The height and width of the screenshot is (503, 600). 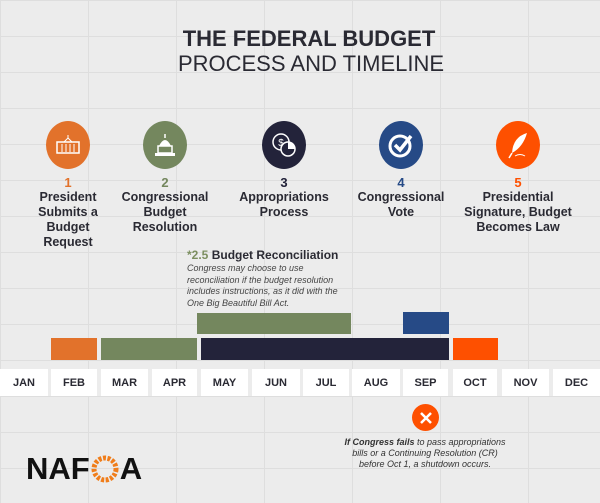 I want to click on step-number: 1, so click(x=68, y=182).